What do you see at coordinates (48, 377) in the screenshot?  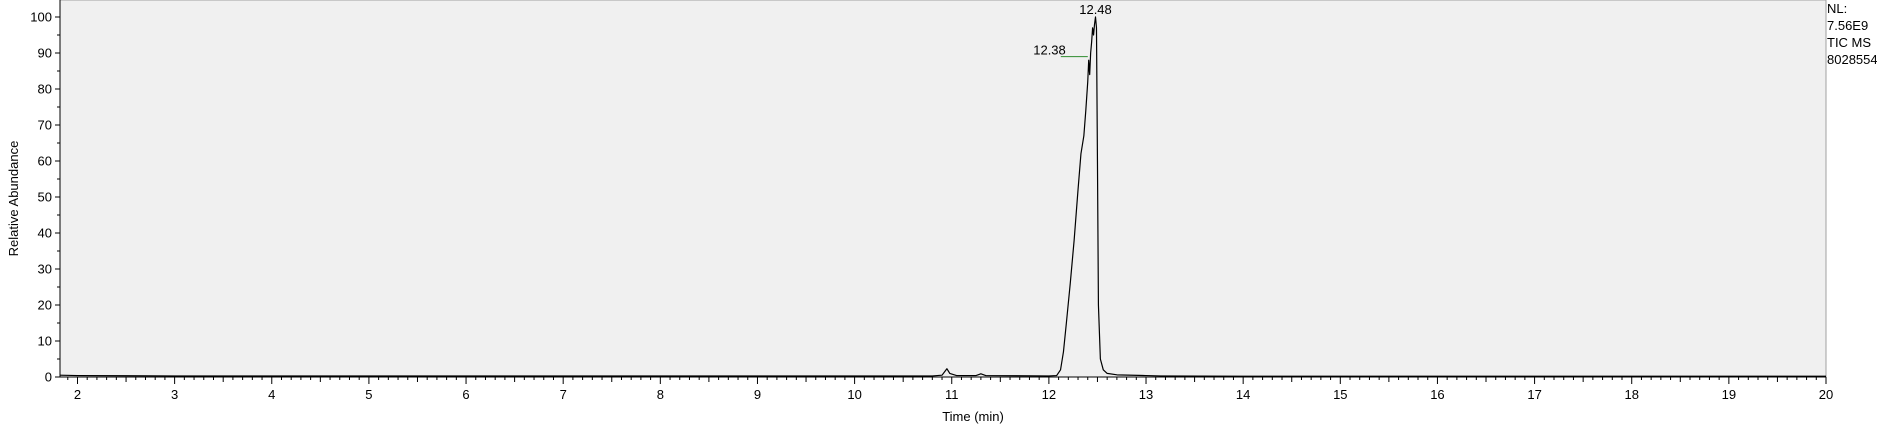 I see `y-tick-label: 0` at bounding box center [48, 377].